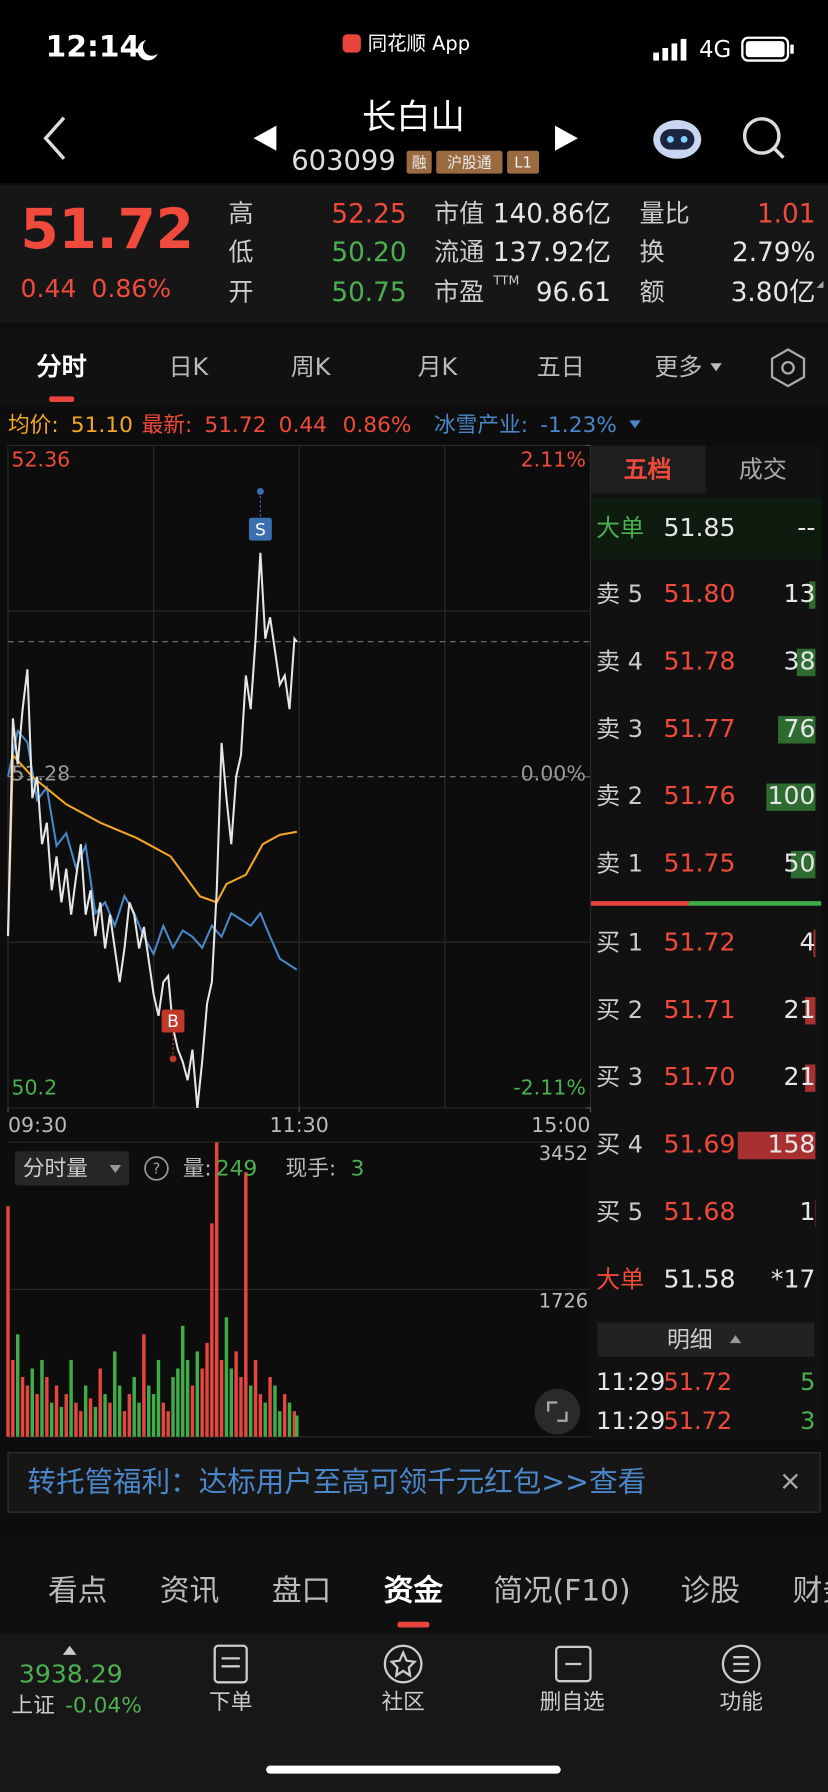 The height and width of the screenshot is (1792, 828). What do you see at coordinates (773, 293) in the screenshot?
I see `stat-value: 3.80亿` at bounding box center [773, 293].